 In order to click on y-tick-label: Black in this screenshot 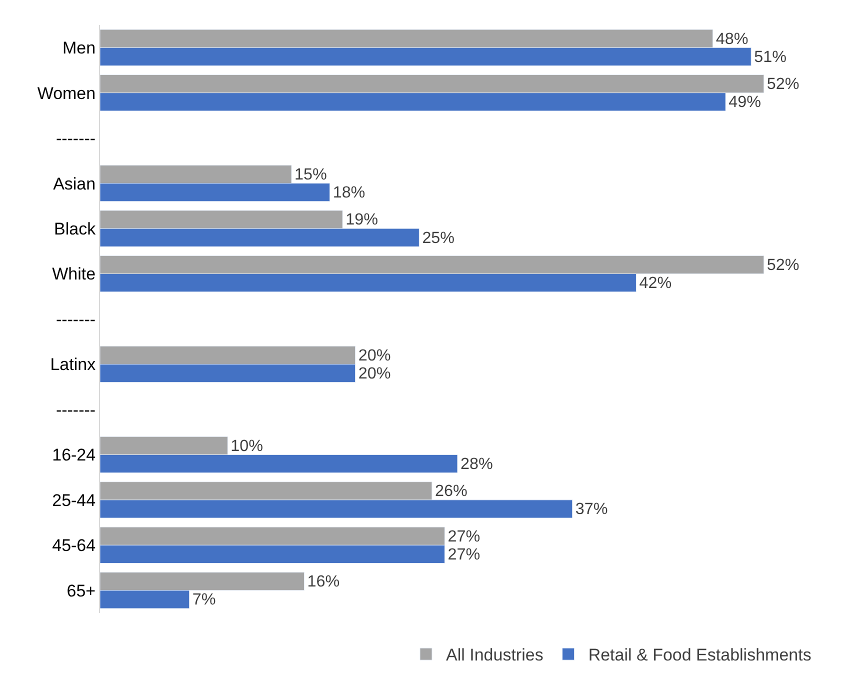, I will do `click(75, 228)`.